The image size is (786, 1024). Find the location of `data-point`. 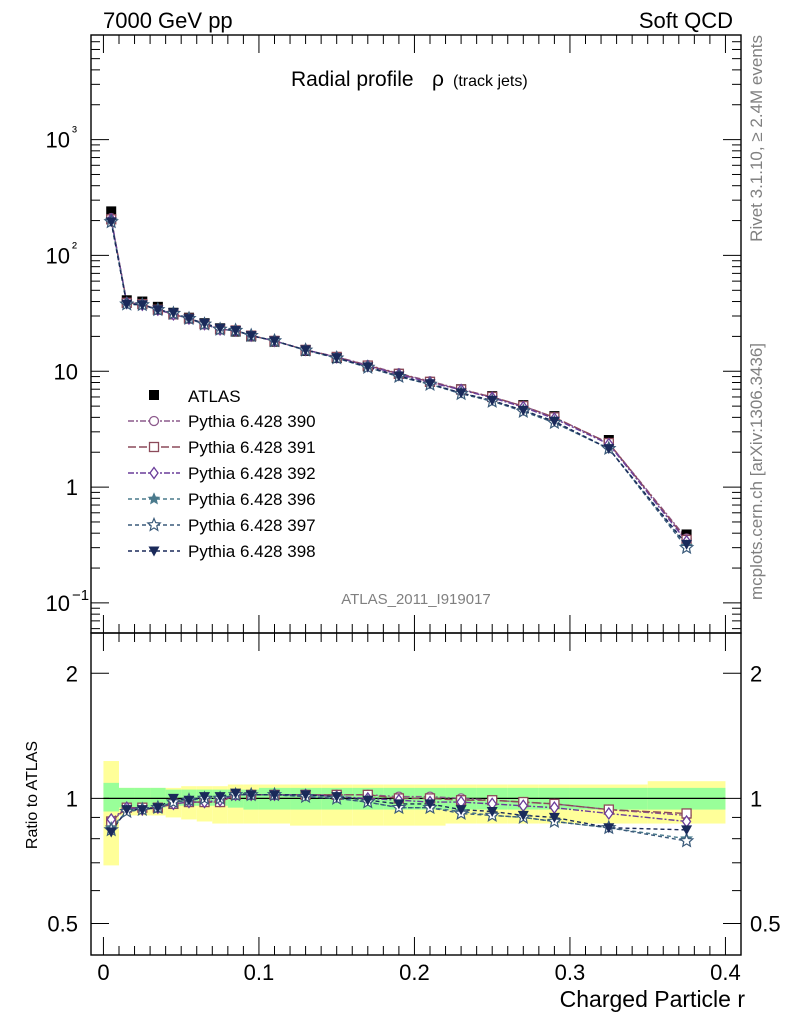

data-point is located at coordinates (111, 211).